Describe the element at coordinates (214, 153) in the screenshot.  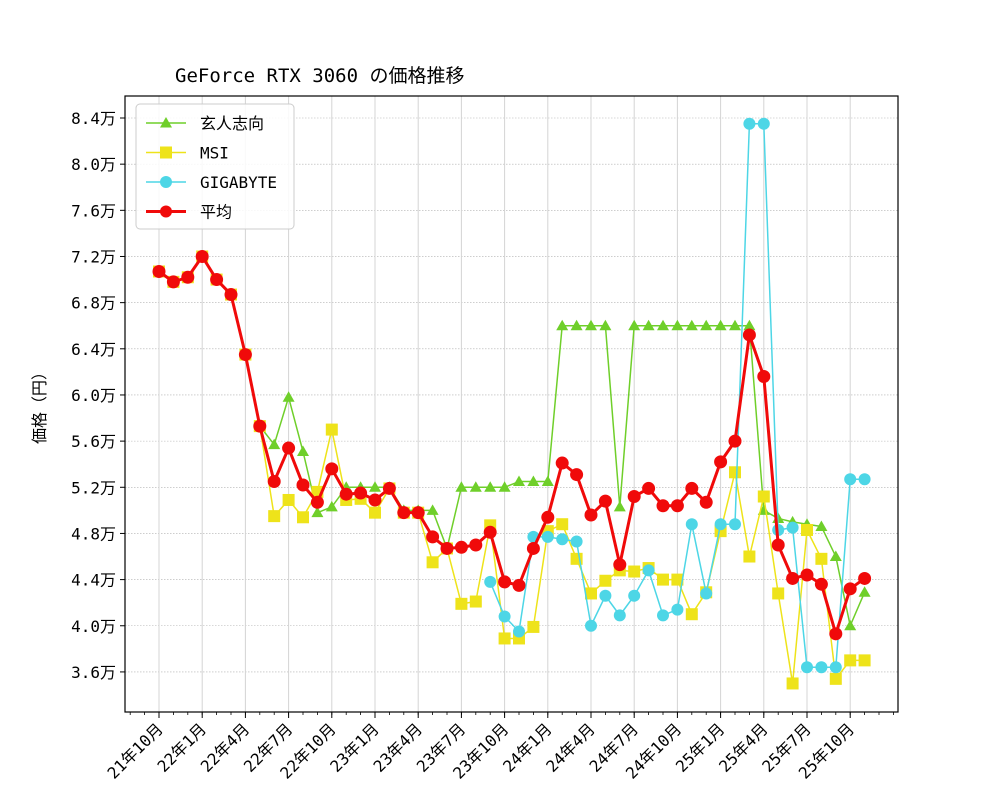
I see `legend-label: MSI` at that location.